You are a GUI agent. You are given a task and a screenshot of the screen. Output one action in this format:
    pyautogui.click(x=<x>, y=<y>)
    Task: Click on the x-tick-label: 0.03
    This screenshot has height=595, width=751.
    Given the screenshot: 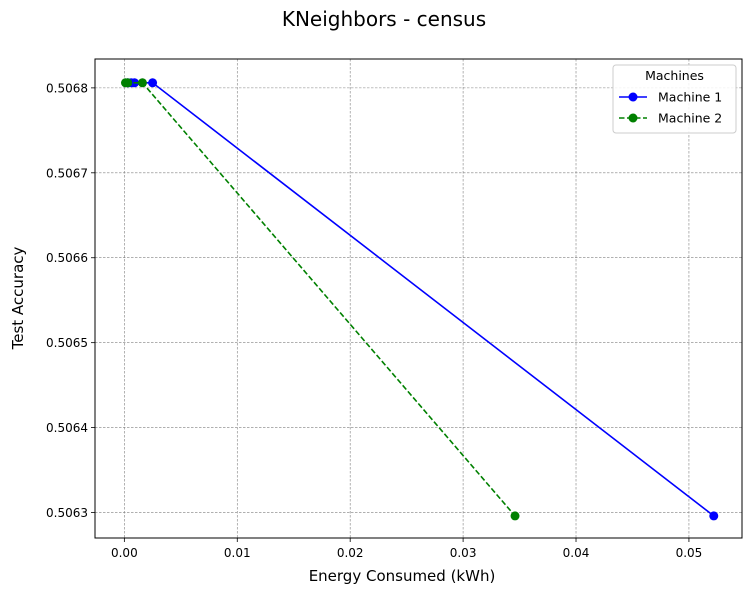 What is the action you would take?
    pyautogui.click(x=463, y=553)
    